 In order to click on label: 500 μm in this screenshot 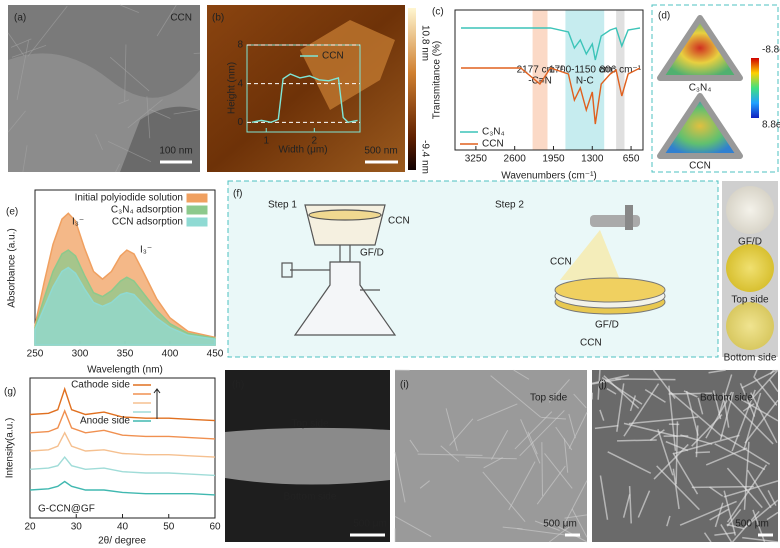, I will do `click(370, 524)`.